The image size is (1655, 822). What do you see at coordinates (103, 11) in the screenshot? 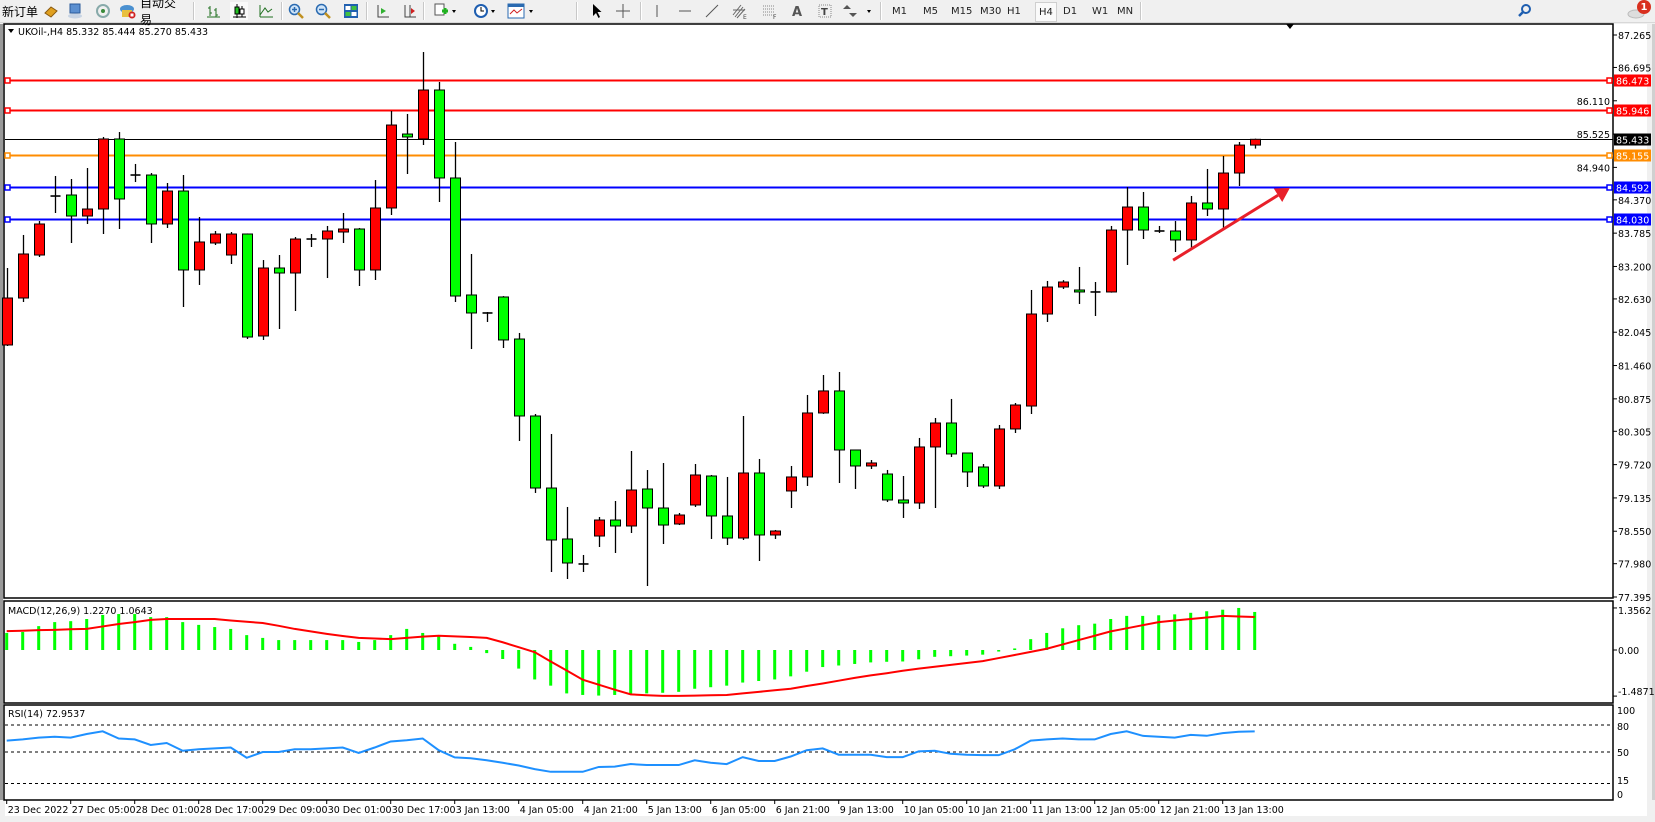
I see `signal-icon` at bounding box center [103, 11].